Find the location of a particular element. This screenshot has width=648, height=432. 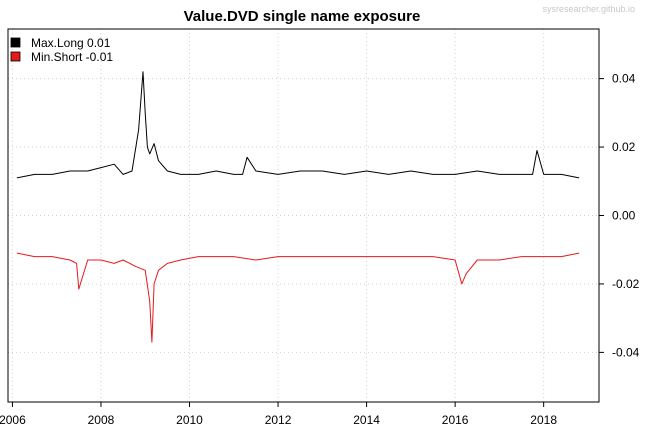

x-tick-label: 2014 is located at coordinates (366, 420).